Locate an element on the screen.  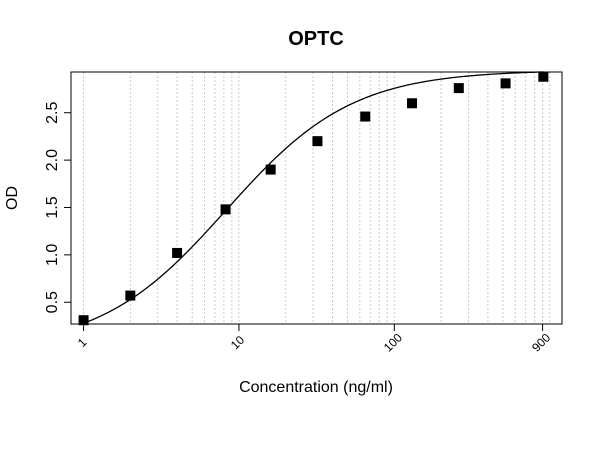
x-axis-label: Concentration (ng/ml) is located at coordinates (316, 387).